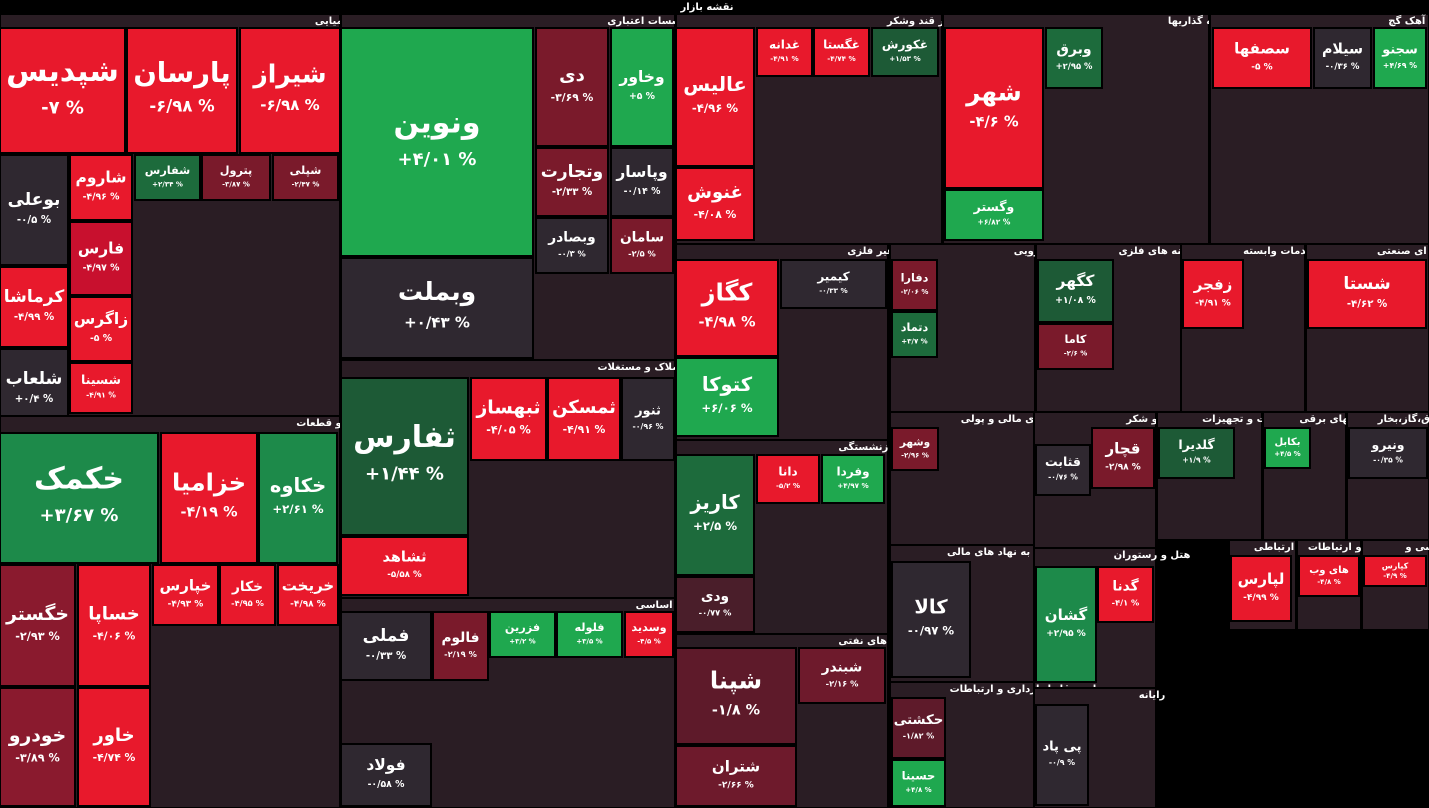  What do you see at coordinates (114, 635) in the screenshot?
I see `tile-change: -۴/۰۶ %` at bounding box center [114, 635].